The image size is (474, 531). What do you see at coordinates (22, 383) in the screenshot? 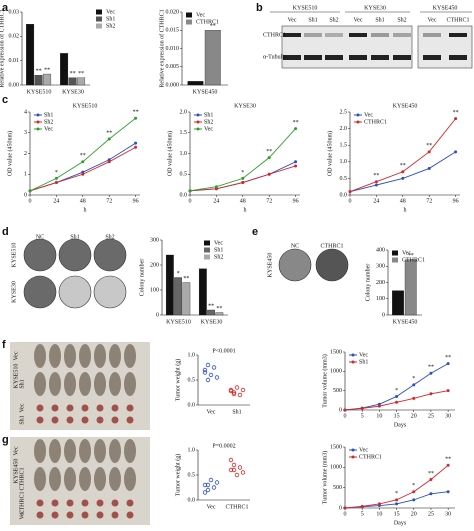
I see `group-label: Sh1` at bounding box center [22, 383].